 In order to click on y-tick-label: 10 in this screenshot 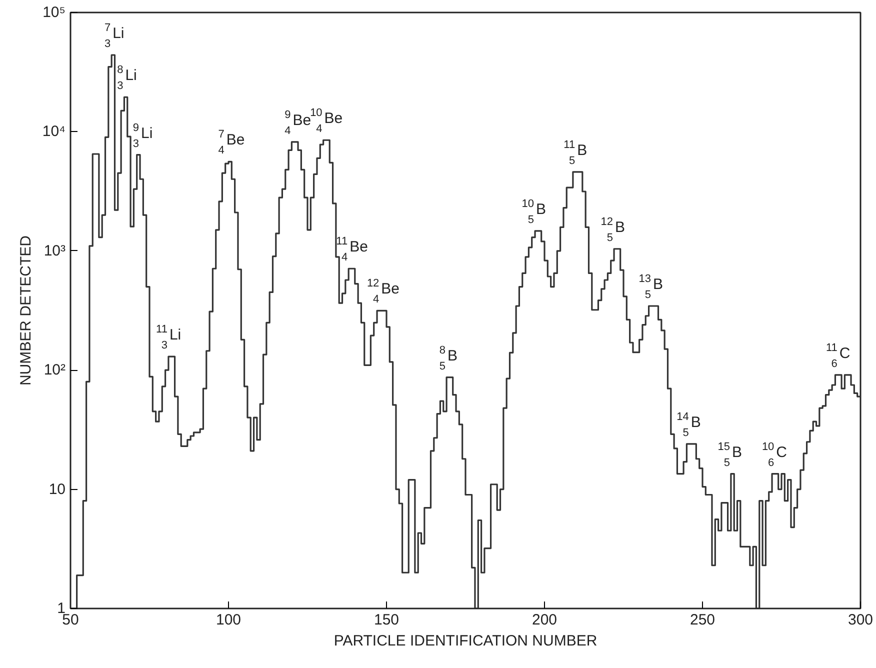, I will do `click(57, 489)`.